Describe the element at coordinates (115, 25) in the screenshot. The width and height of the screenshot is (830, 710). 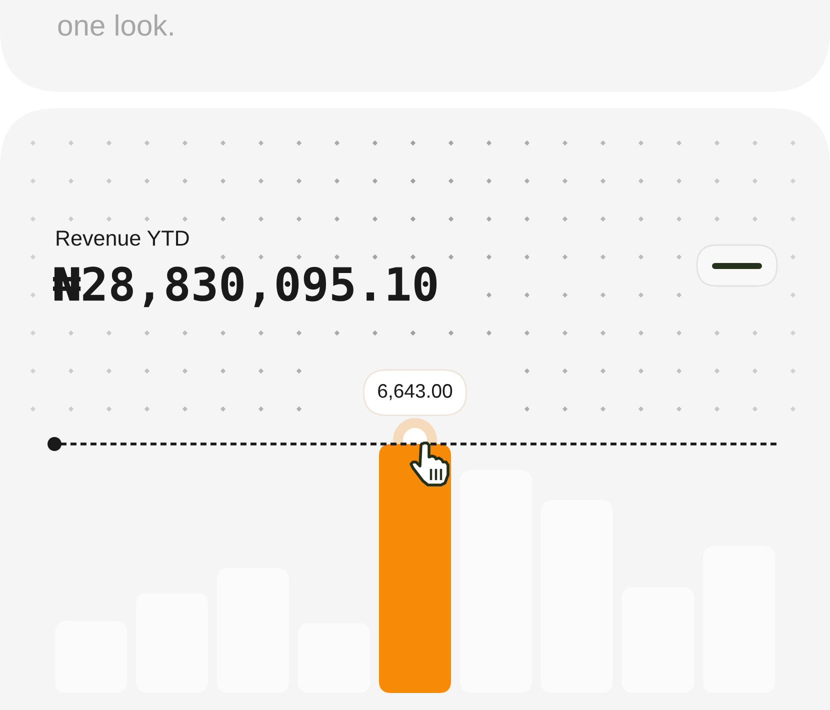
I see `text: one look.` at that location.